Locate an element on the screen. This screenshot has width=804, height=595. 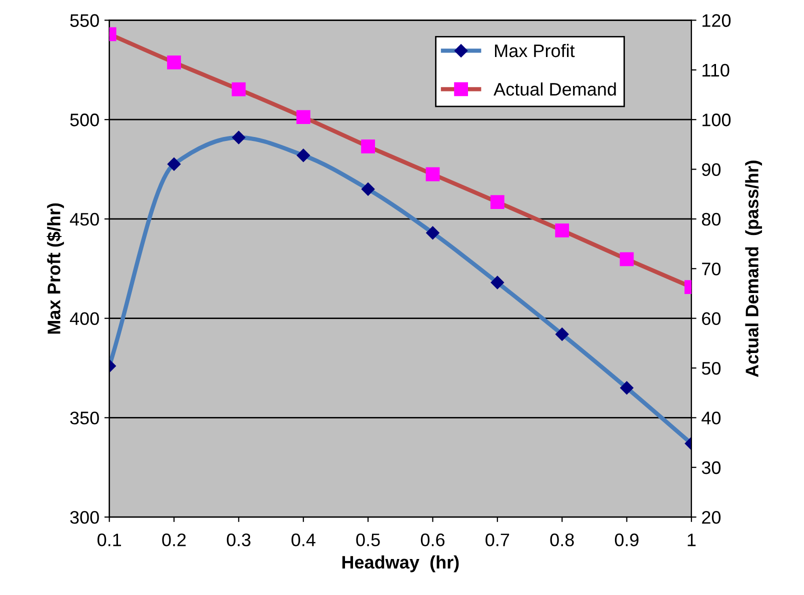
y-axis-title: Max Proft ($/hr) is located at coordinates (55, 268).